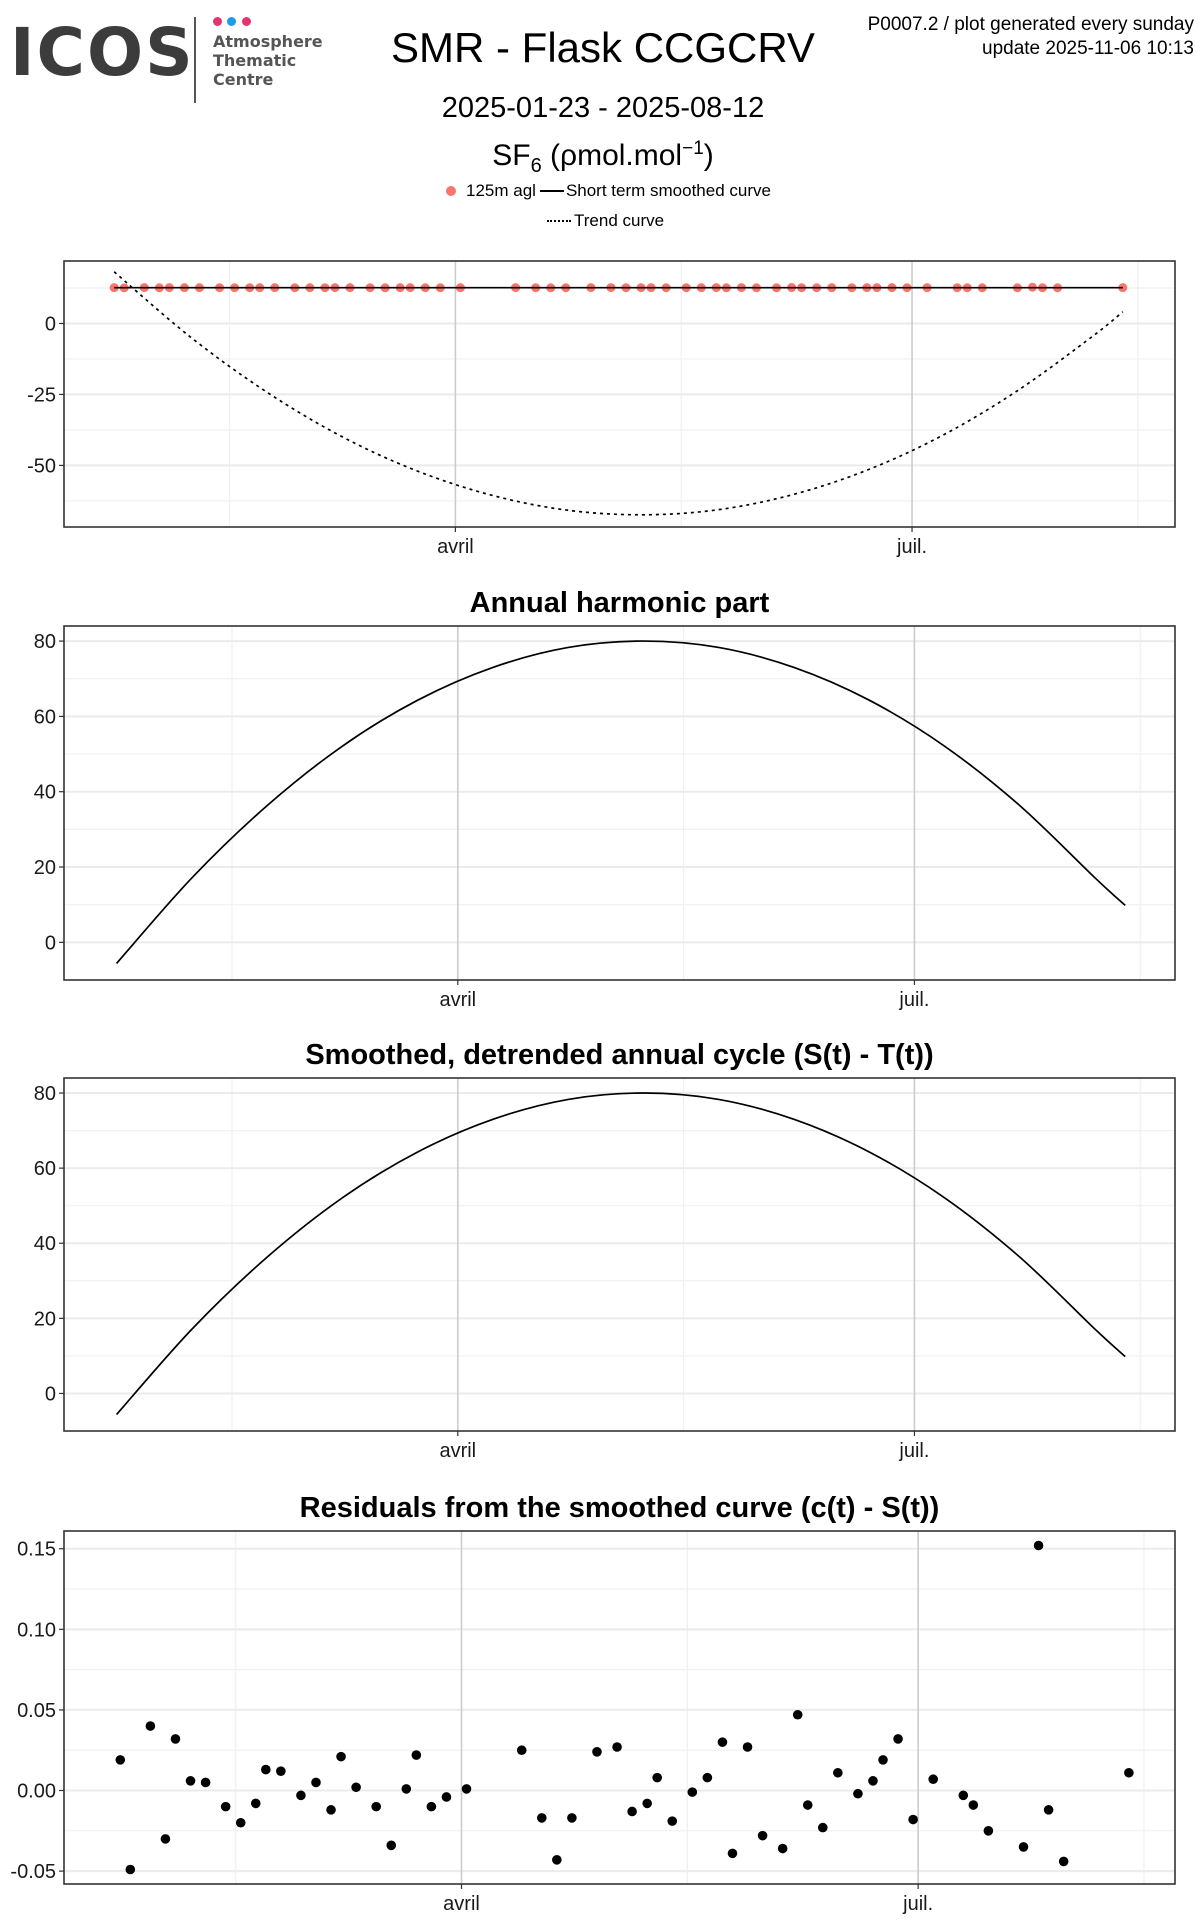 This screenshot has width=1200, height=1920. I want to click on species-name: SF, so click(511, 155).